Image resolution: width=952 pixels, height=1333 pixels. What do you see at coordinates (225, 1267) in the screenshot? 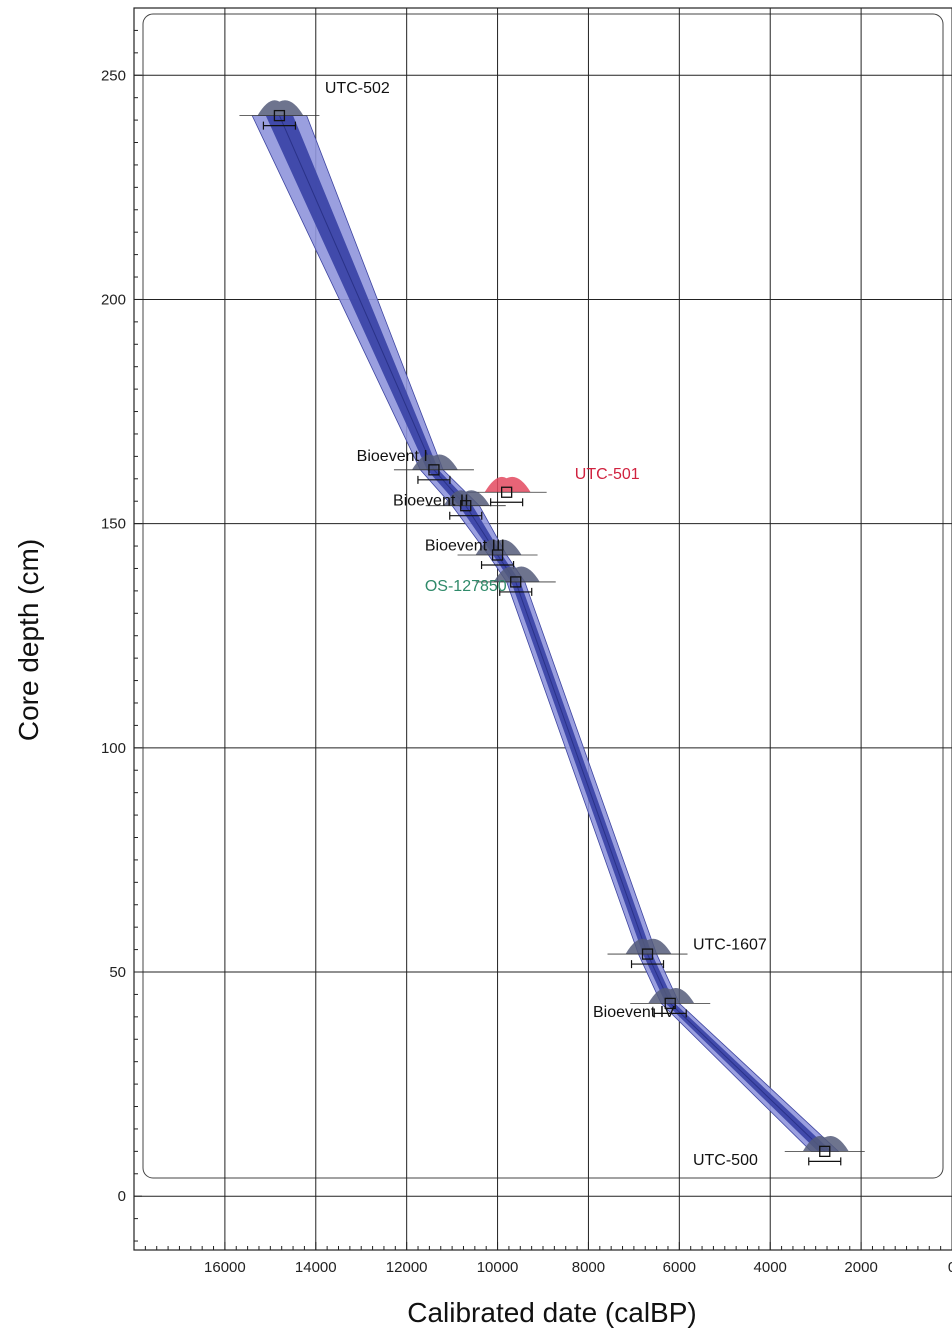
I see `x-tick-label: 16000` at bounding box center [225, 1267].